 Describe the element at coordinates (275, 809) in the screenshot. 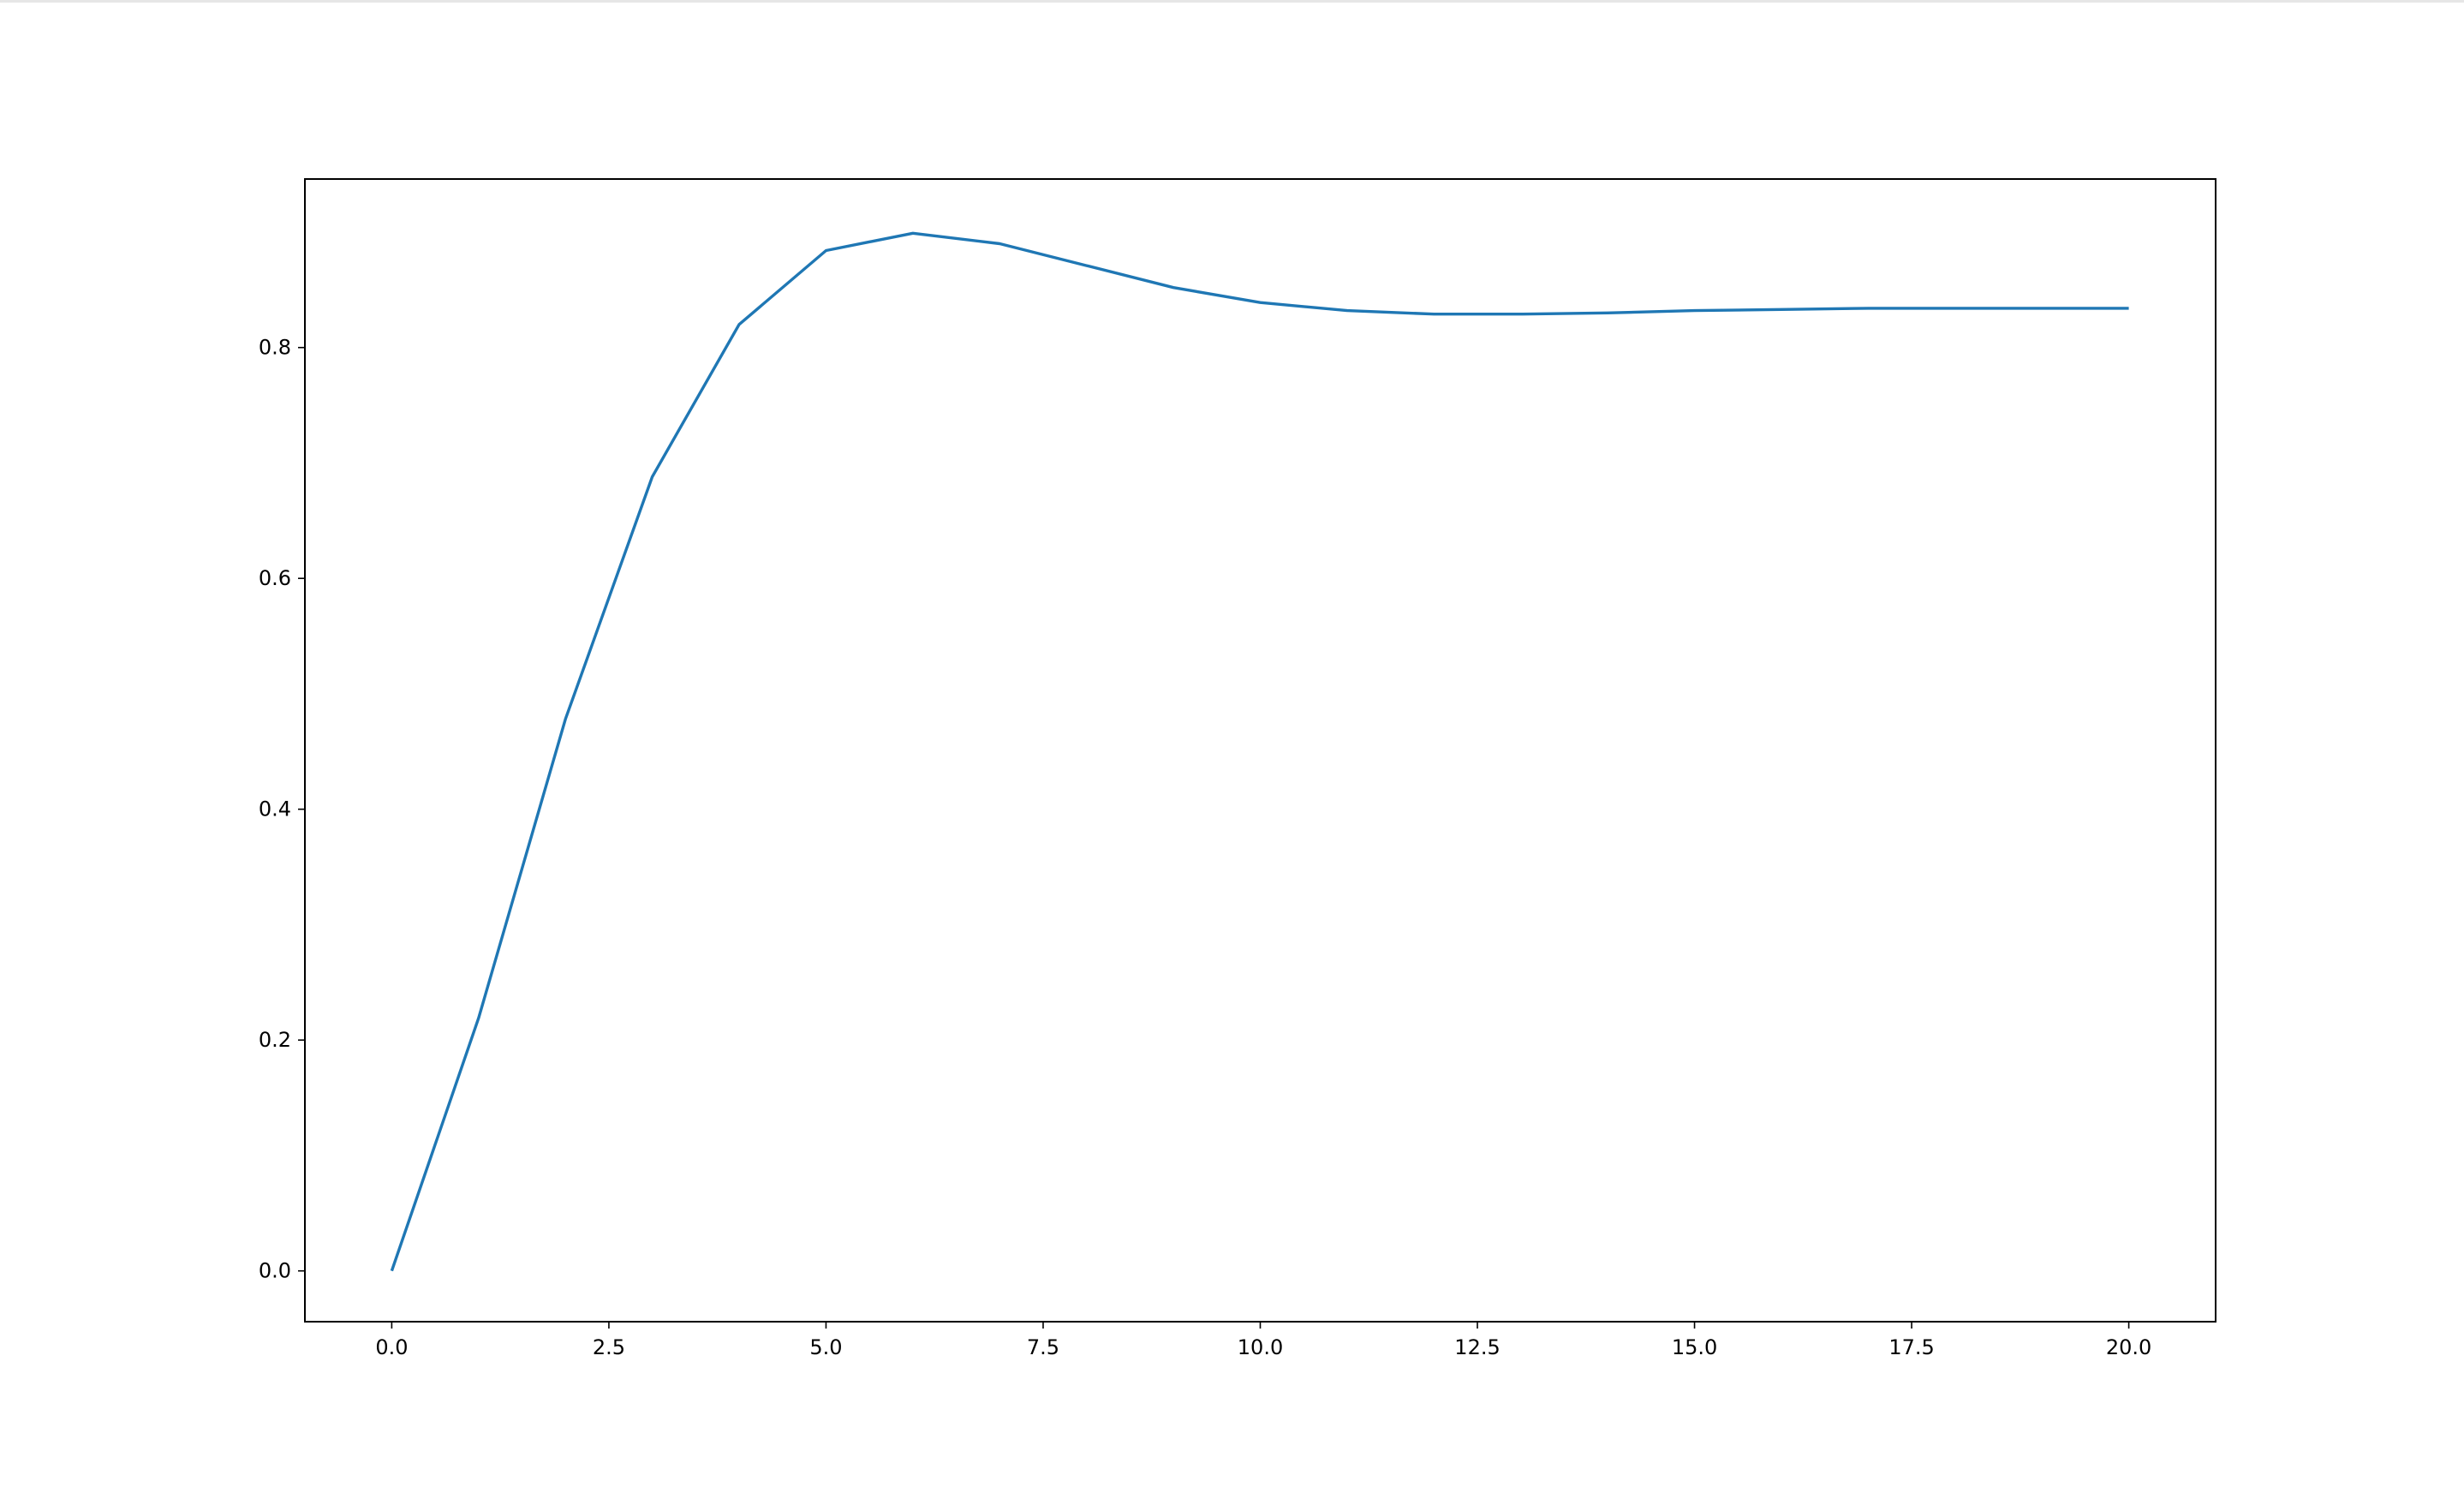

I see `y-tick-label: 0.4` at that location.